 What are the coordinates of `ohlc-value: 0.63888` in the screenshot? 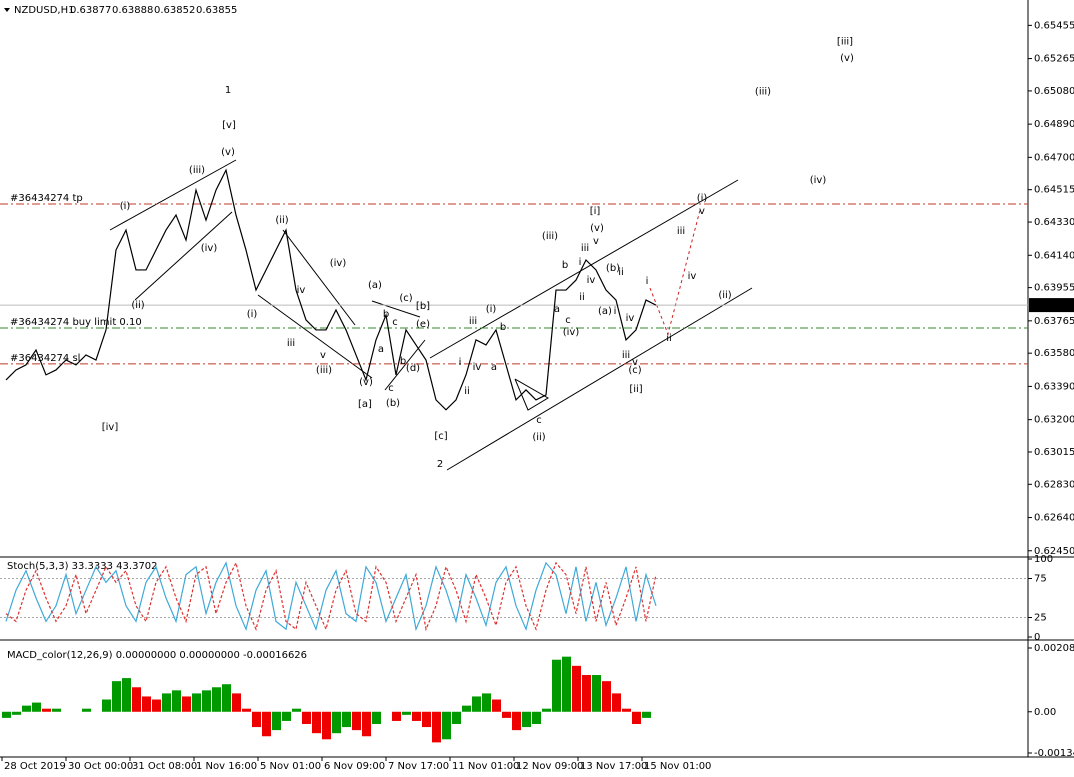 It's located at (132, 10).